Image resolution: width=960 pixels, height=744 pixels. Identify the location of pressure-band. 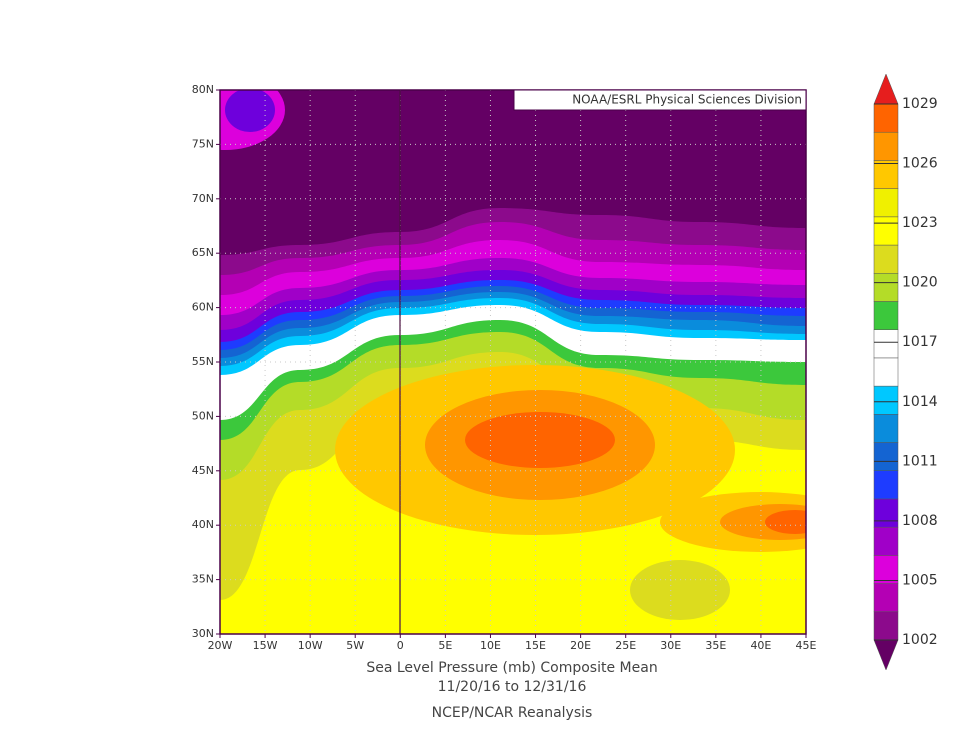
(513, 172).